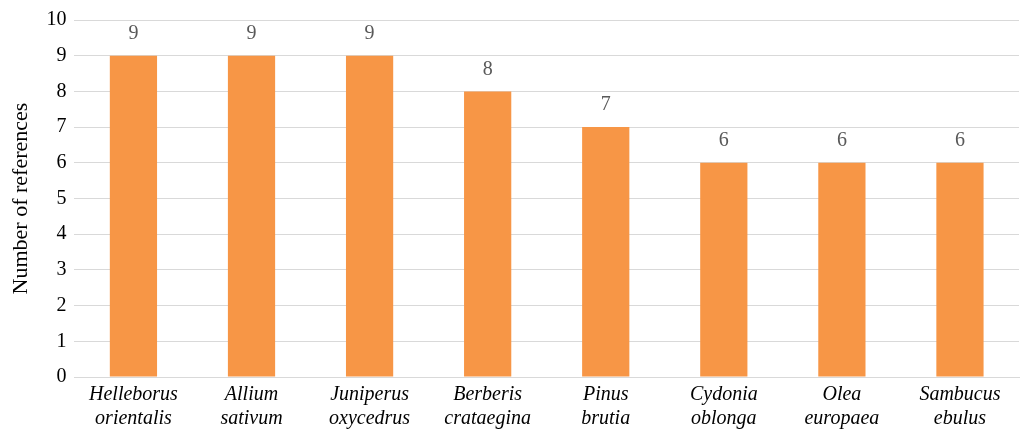 The height and width of the screenshot is (437, 1025). I want to click on y-axis-title: Number of references, so click(19, 198).